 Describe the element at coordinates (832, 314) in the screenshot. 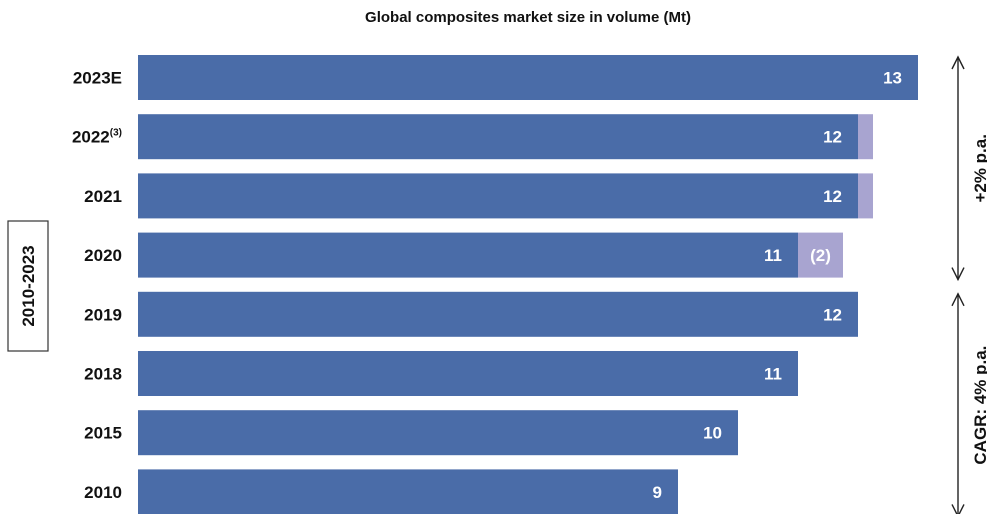

I see `value-label-2019: 12` at that location.